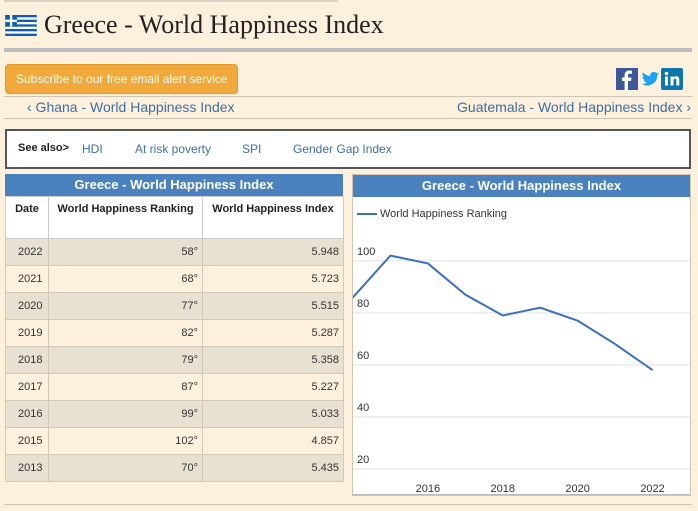  I want to click on cell-index: 5.358, so click(273, 360).